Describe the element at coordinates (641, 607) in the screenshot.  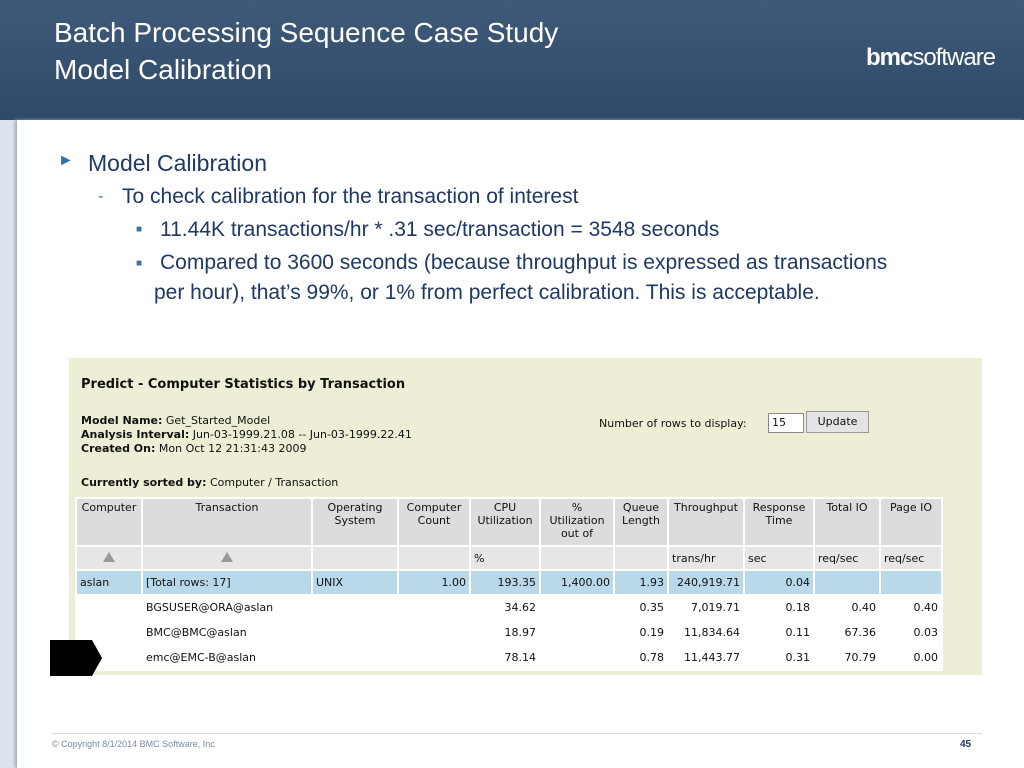
I see `cell: 0.35` at that location.